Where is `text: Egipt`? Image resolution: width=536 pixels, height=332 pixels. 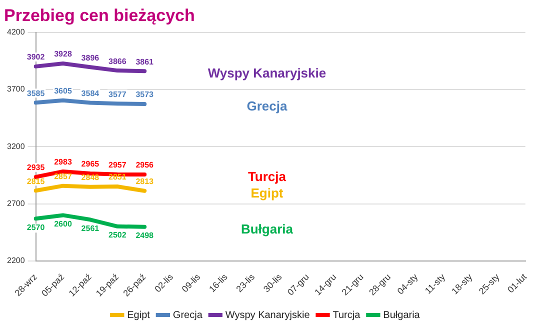 text: Egipt is located at coordinates (267, 192).